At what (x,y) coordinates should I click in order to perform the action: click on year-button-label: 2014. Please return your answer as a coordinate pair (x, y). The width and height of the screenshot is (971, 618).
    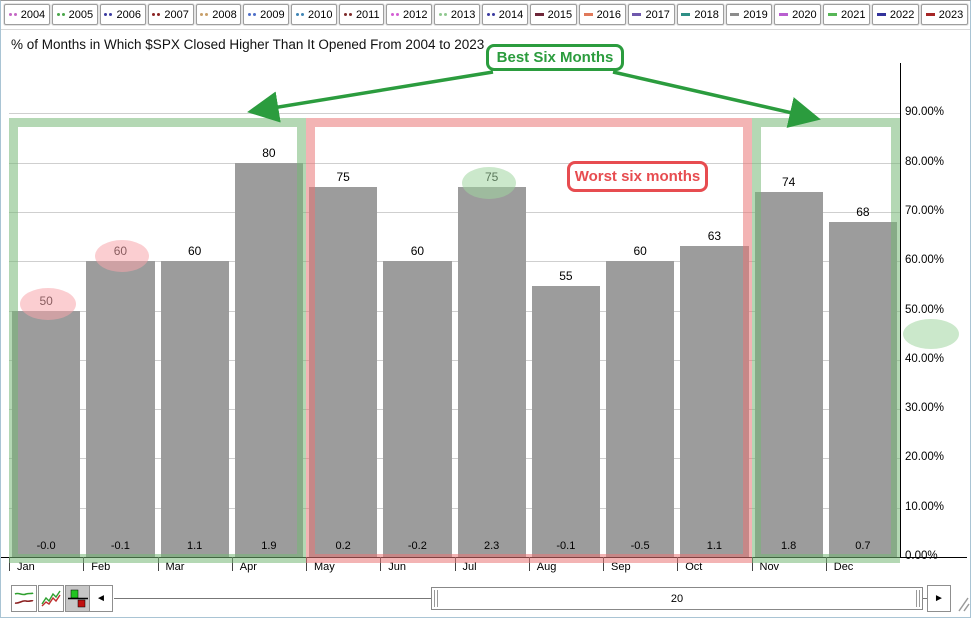
    Looking at the image, I should click on (511, 14).